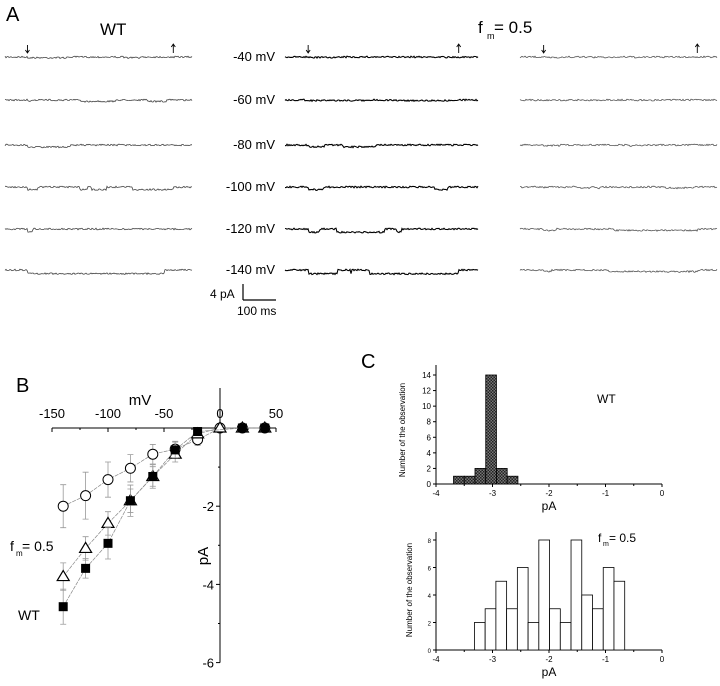 The image size is (720, 686). Describe the element at coordinates (426, 406) in the screenshot. I see `y-tick-label: 10` at that location.